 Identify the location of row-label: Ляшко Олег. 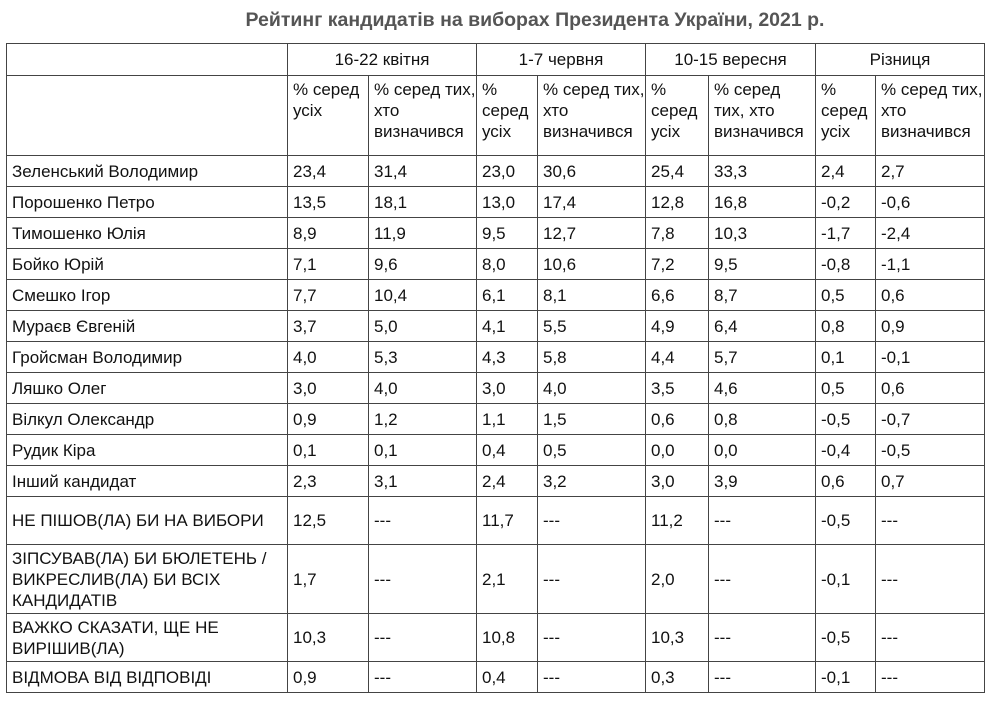
(147, 388).